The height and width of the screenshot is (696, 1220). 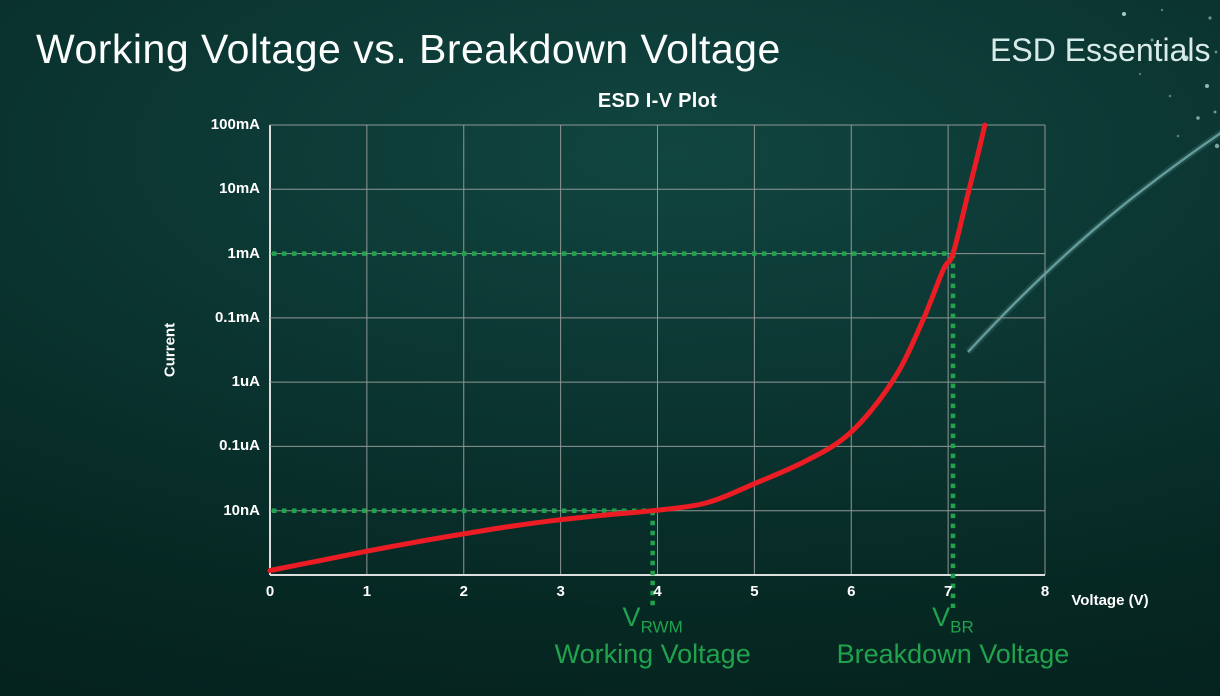 What do you see at coordinates (239, 189) in the screenshot?
I see `y-tick-10mA: 10mA` at bounding box center [239, 189].